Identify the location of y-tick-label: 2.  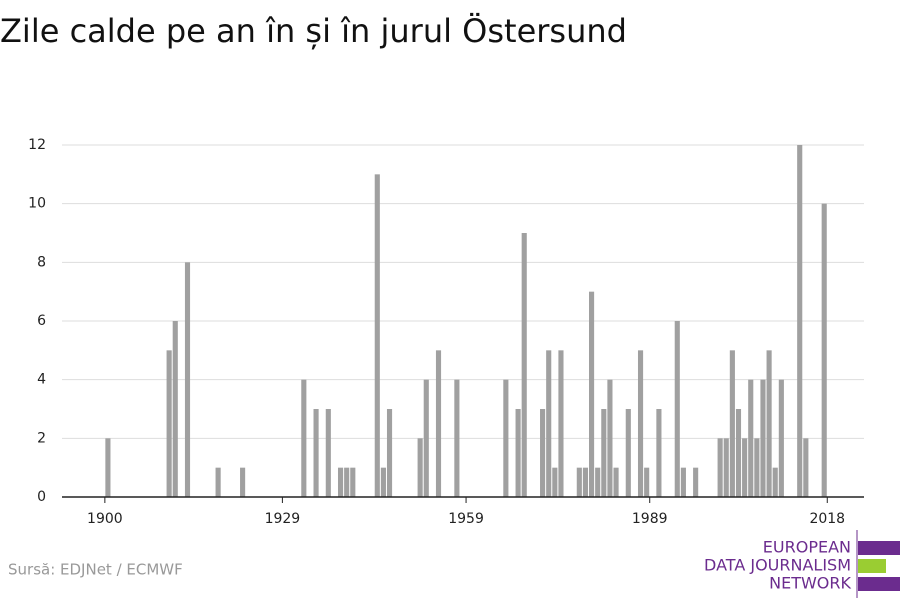
(41, 438).